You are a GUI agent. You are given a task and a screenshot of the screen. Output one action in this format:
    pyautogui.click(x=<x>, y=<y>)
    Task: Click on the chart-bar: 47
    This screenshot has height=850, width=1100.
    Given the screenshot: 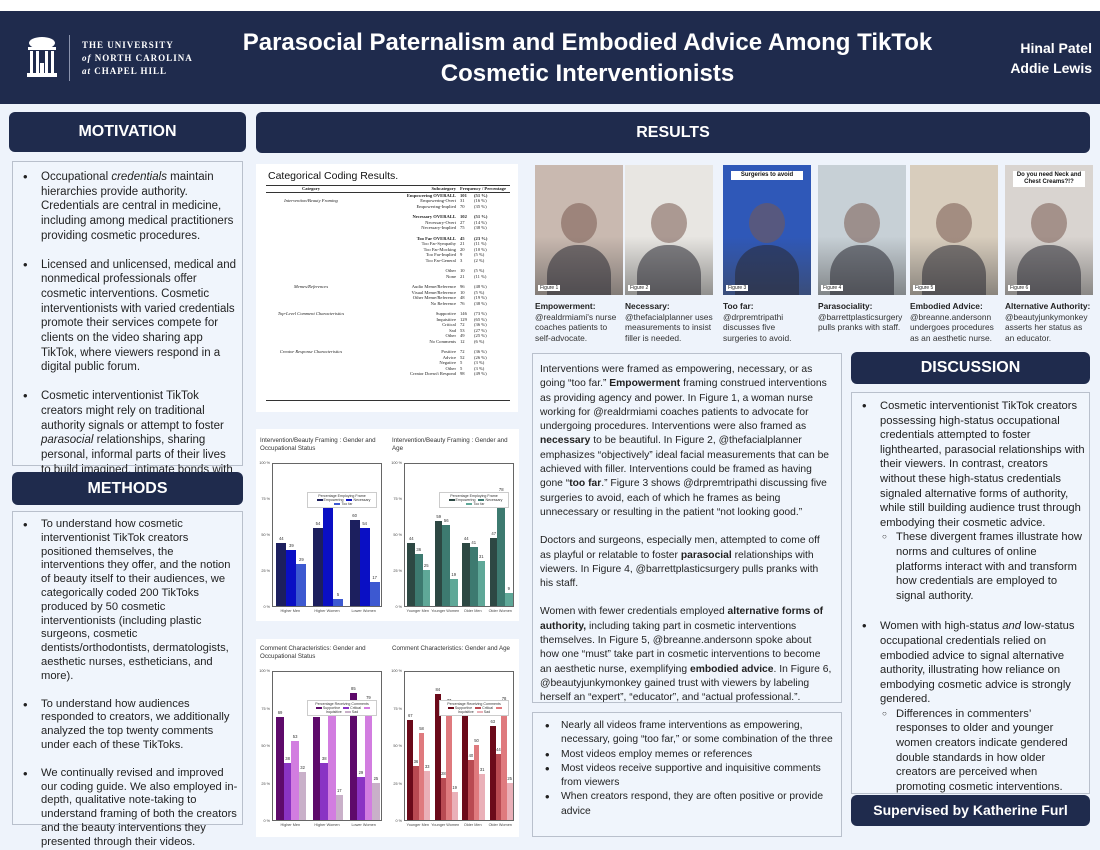 What is the action you would take?
    pyautogui.click(x=493, y=568)
    